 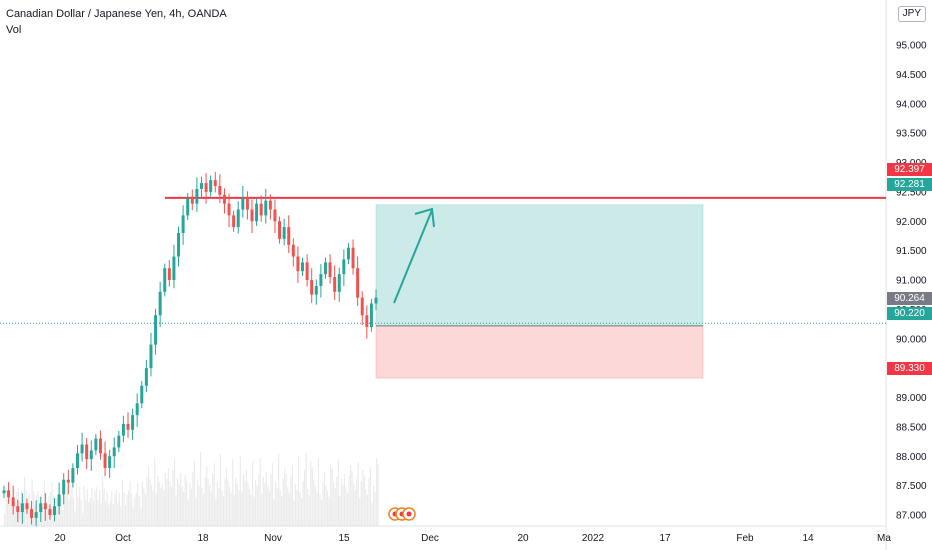 I want to click on y-tick-label: 89.000, so click(x=911, y=398).